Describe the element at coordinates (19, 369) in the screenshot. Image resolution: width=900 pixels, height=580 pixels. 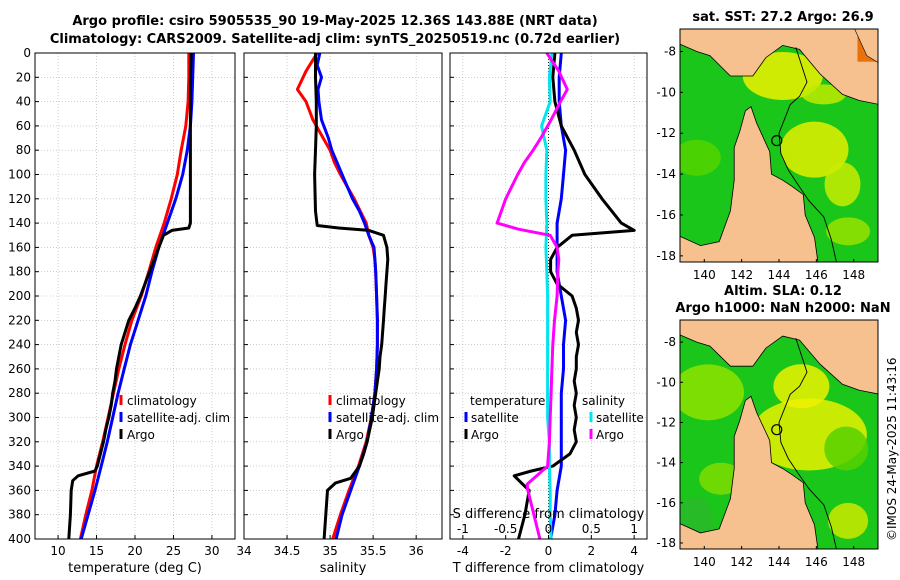
I see `y-tick-label: 260` at that location.